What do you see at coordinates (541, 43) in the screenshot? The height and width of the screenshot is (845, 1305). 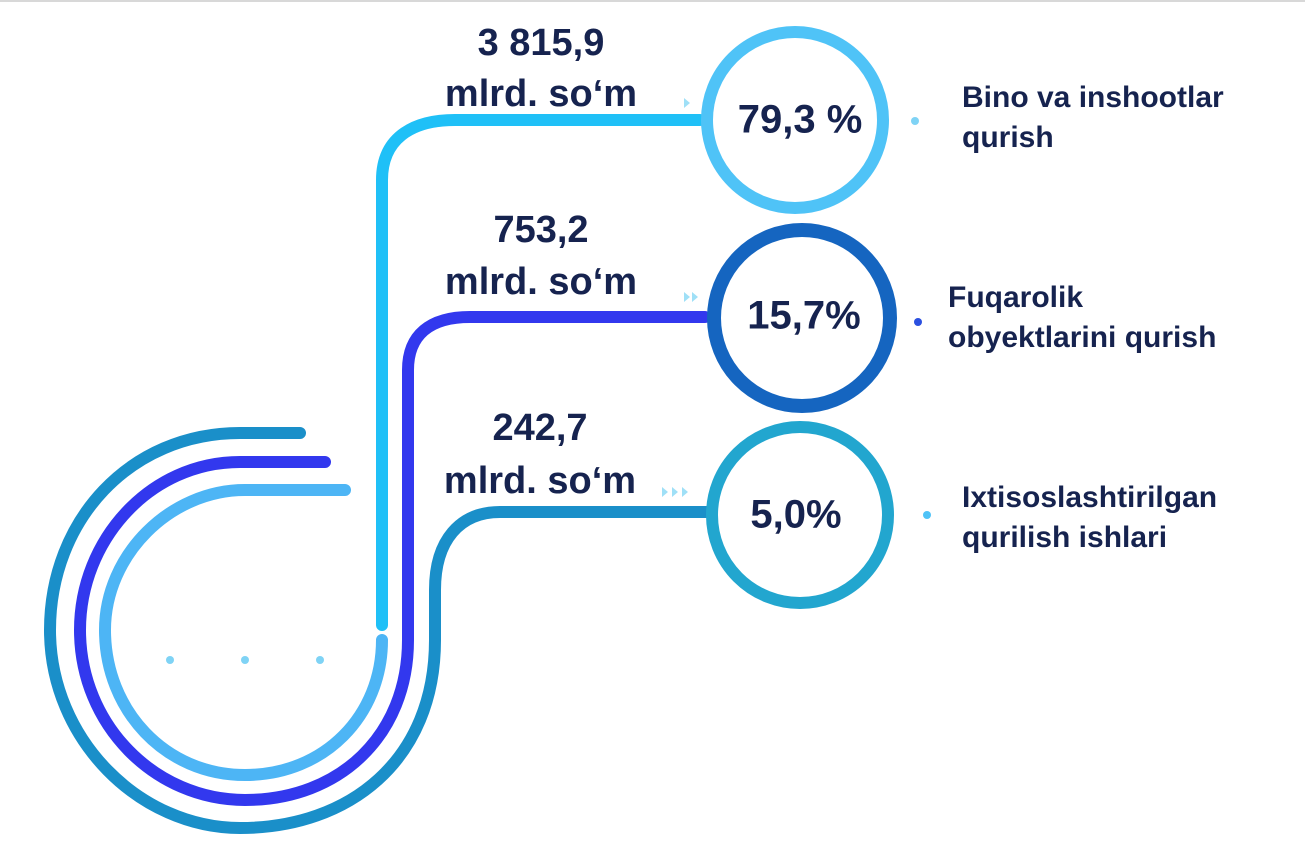 I see `amount: 3 815,9` at bounding box center [541, 43].